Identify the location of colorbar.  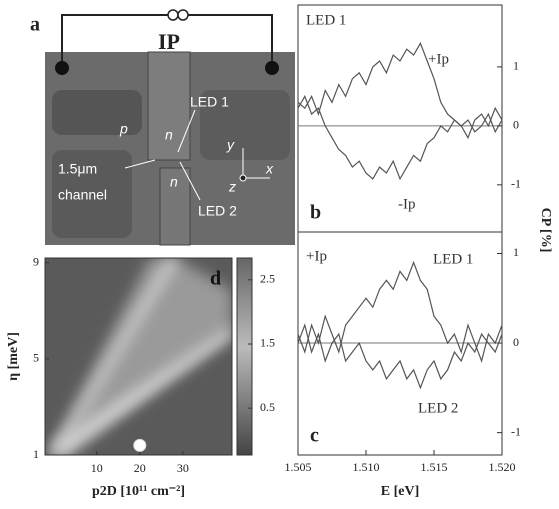
(244, 356).